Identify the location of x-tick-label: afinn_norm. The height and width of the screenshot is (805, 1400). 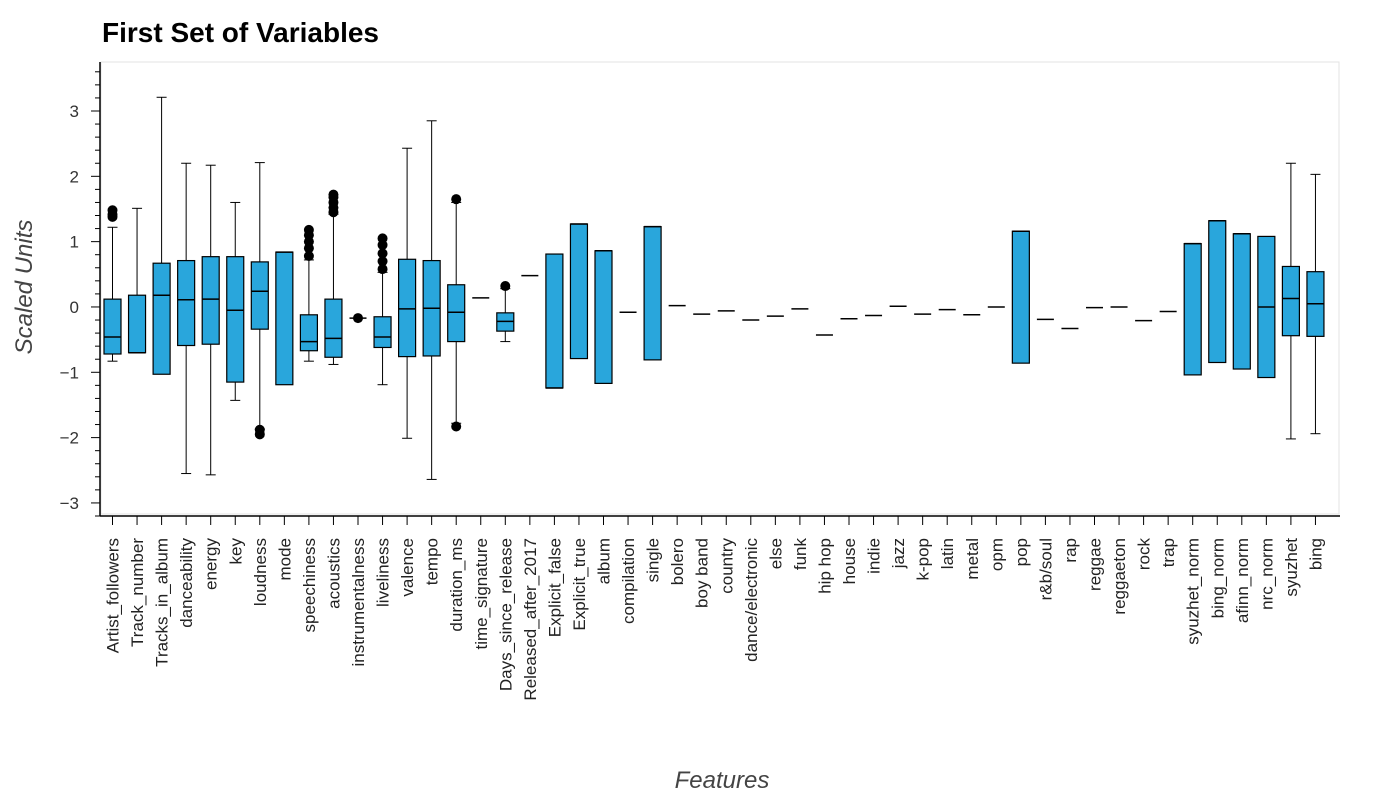
(1242, 580).